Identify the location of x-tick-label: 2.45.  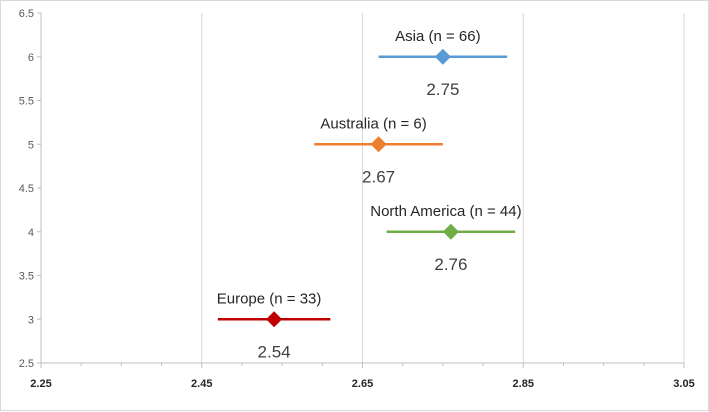
(201, 384).